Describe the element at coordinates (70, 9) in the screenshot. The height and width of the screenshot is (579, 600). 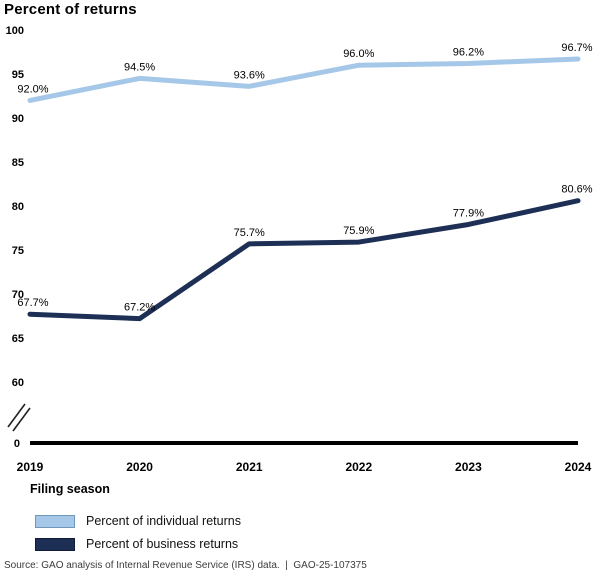
I see `chart-title: Percent of returns` at that location.